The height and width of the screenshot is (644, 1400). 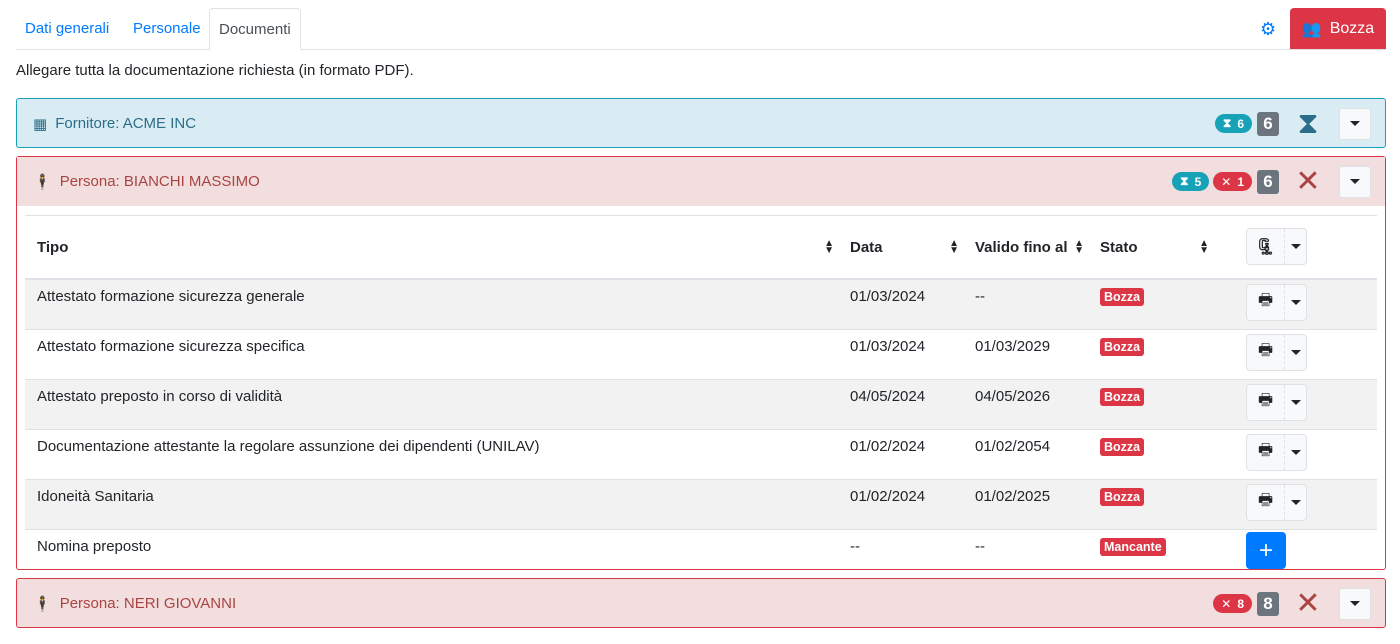 I want to click on col-data: Data ▲ ▼, so click(x=900, y=248).